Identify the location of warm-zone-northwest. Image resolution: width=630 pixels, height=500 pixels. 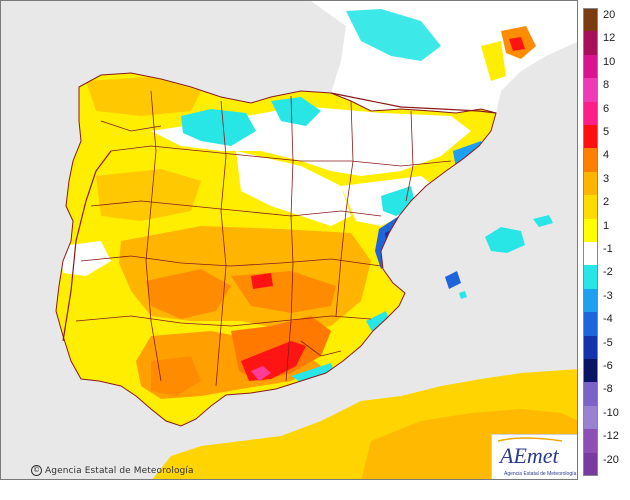
(143, 96).